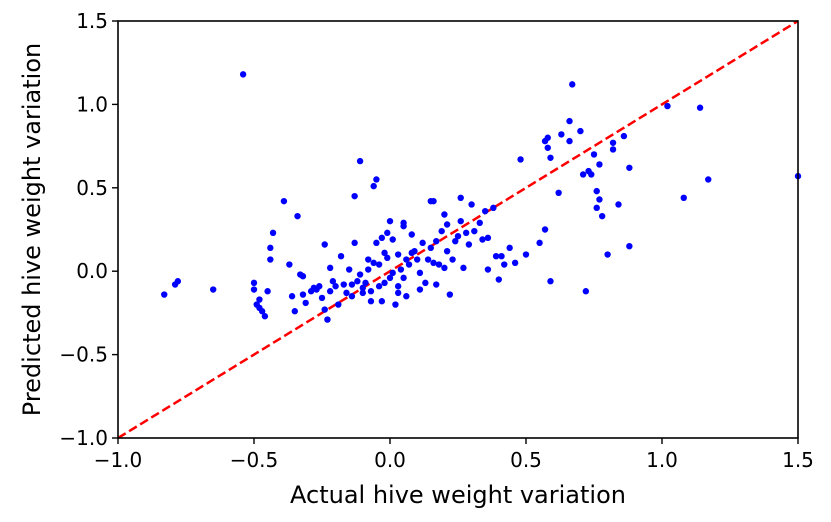 Image resolution: width=831 pixels, height=522 pixels. What do you see at coordinates (458, 495) in the screenshot?
I see `x-axis-label: Actual hive weight variation` at bounding box center [458, 495].